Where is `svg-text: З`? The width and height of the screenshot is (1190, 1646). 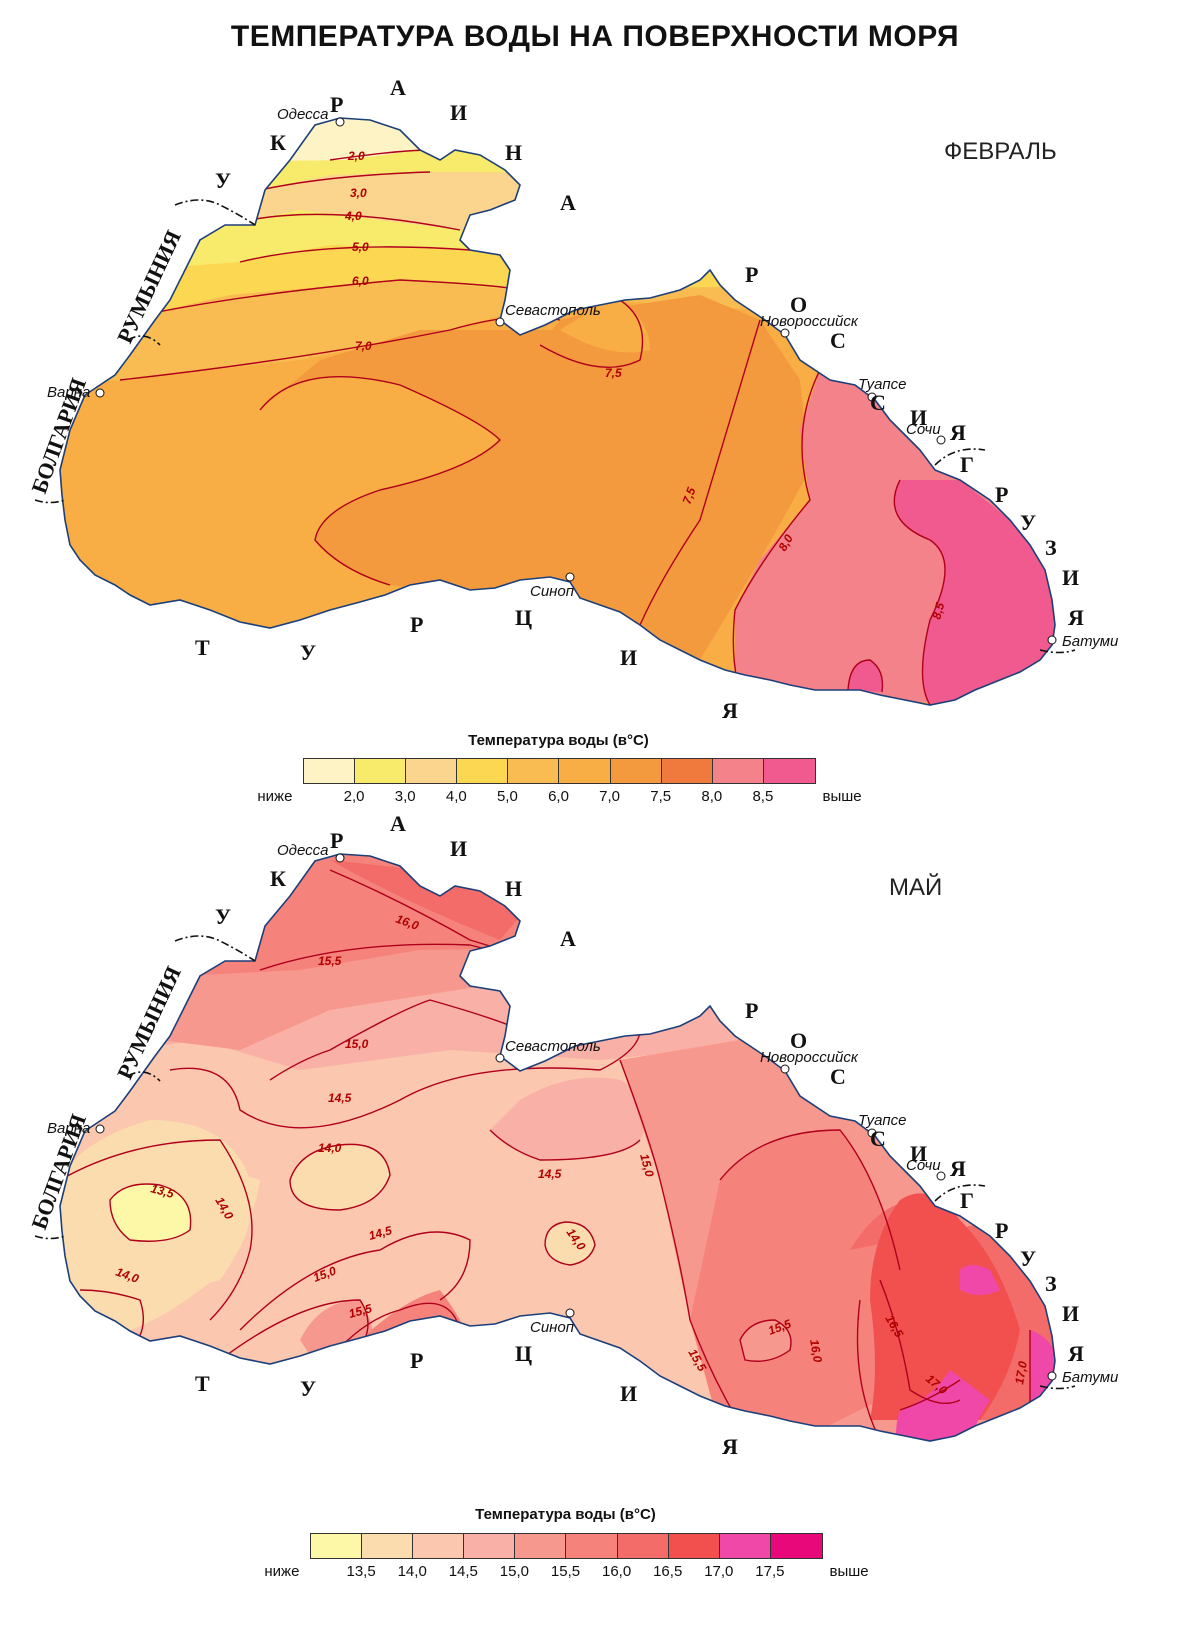
svg-text: З is located at coordinates (1051, 1283).